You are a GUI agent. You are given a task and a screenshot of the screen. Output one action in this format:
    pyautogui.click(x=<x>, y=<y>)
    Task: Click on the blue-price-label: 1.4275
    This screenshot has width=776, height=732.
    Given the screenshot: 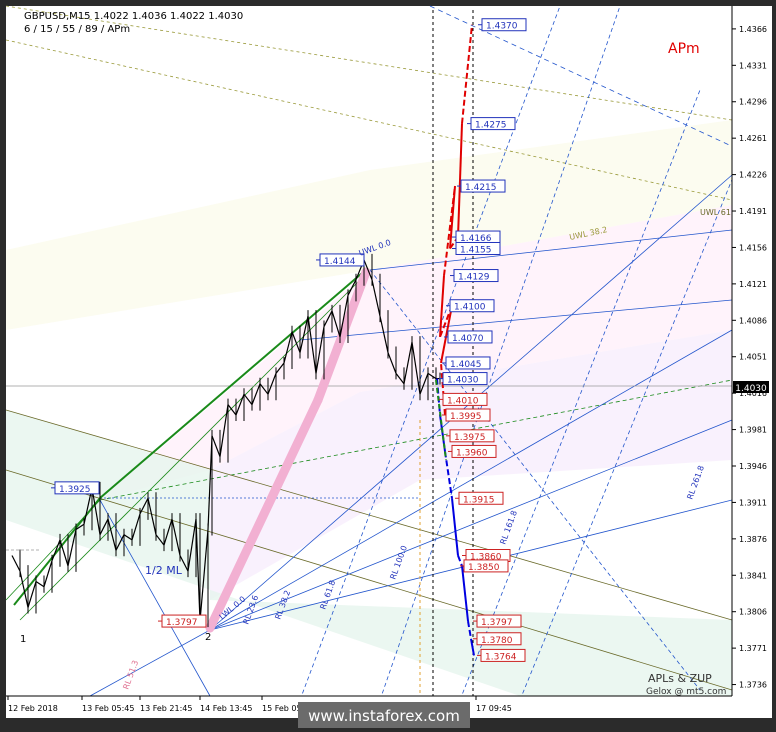 What is the action you would take?
    pyautogui.click(x=491, y=124)
    